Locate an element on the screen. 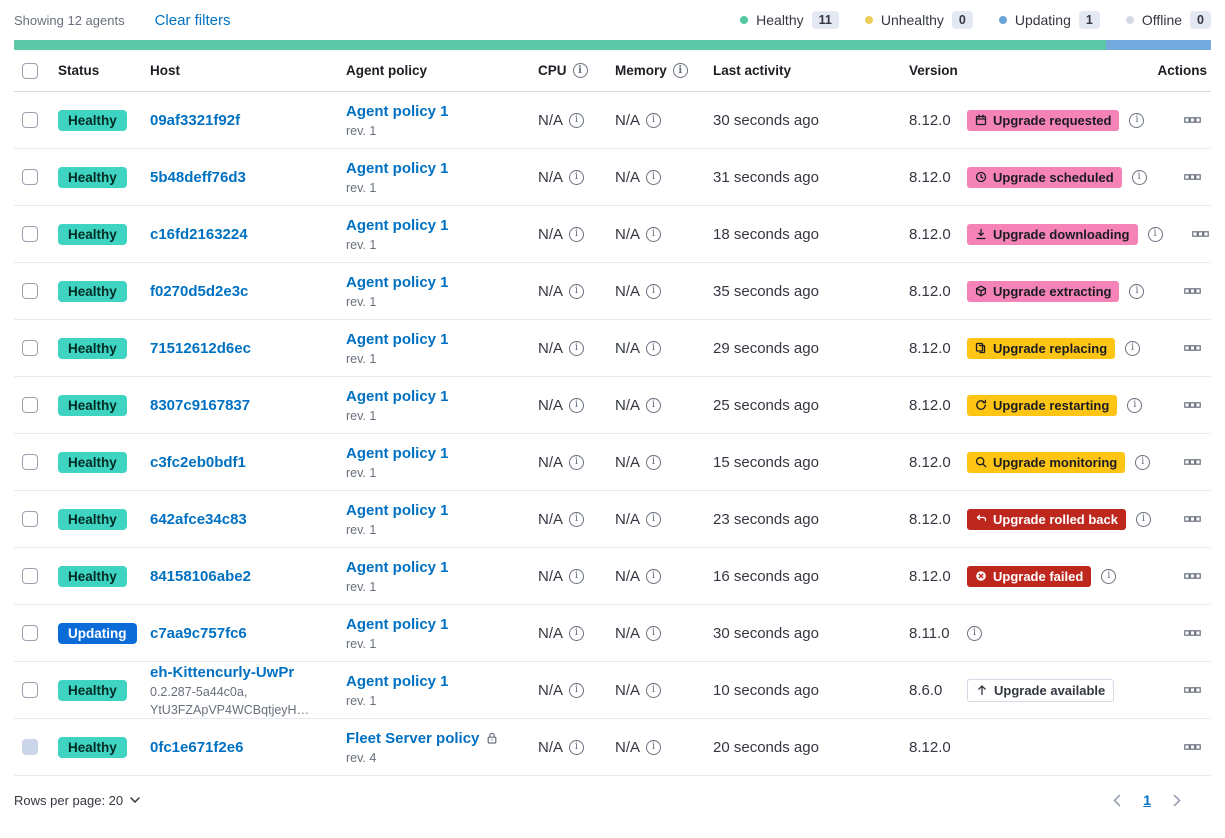  rows-per-page-select: Rows per page: 20 is located at coordinates (77, 800).